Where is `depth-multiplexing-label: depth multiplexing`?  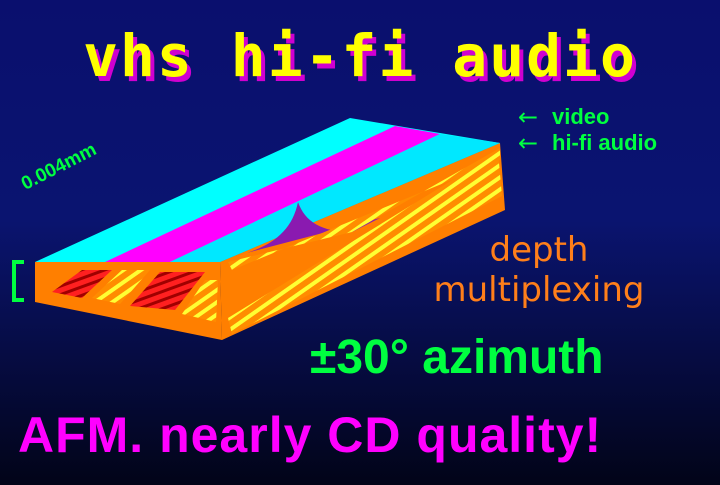
depth-multiplexing-label: depth multiplexing is located at coordinates (539, 270).